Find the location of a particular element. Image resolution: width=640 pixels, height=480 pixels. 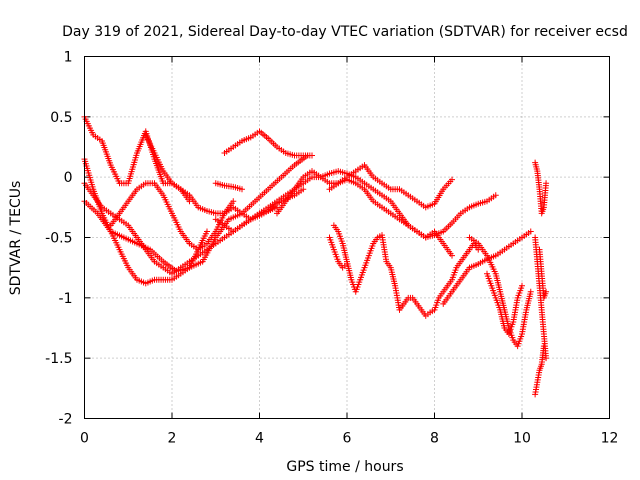

y-axis-label: SDTVAR / TECUs is located at coordinates (16, 238).